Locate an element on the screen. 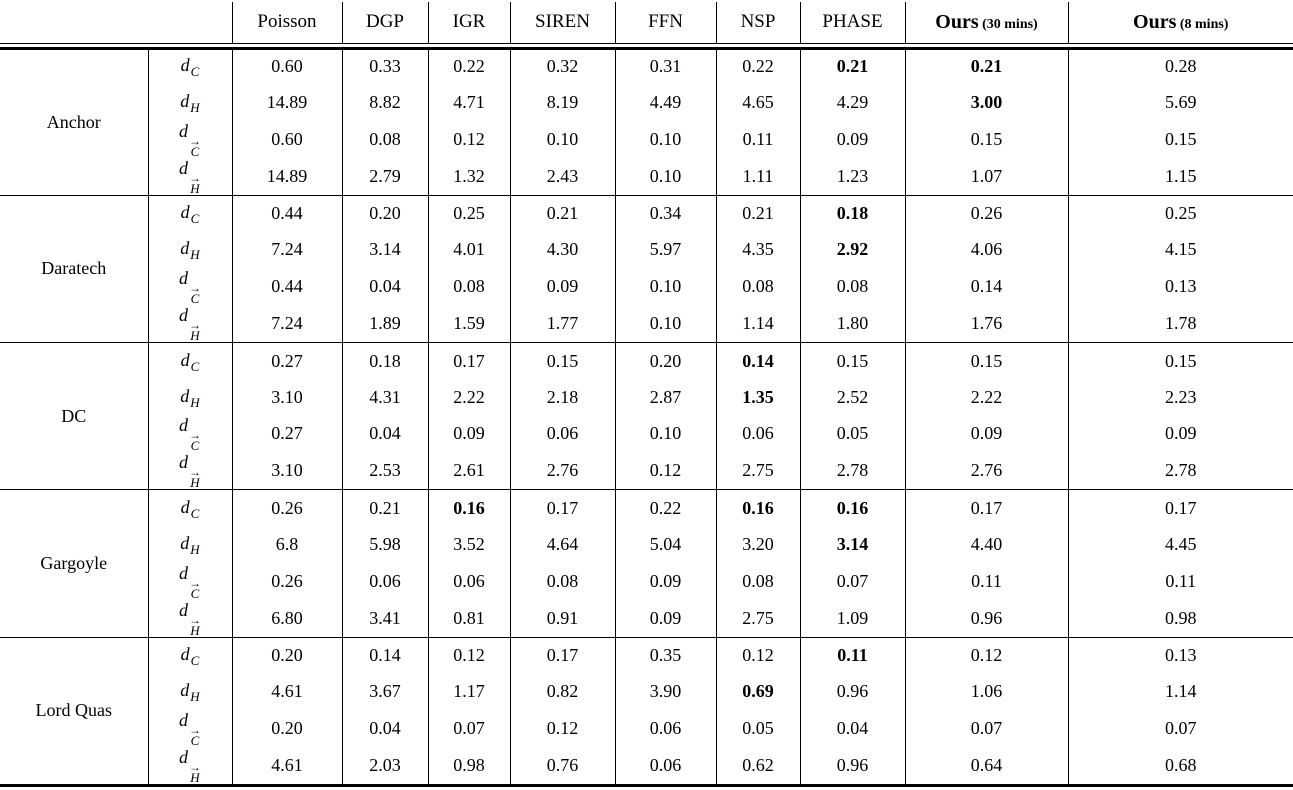 This screenshot has height=790, width=1293. metric-subscript: H is located at coordinates (194, 549).